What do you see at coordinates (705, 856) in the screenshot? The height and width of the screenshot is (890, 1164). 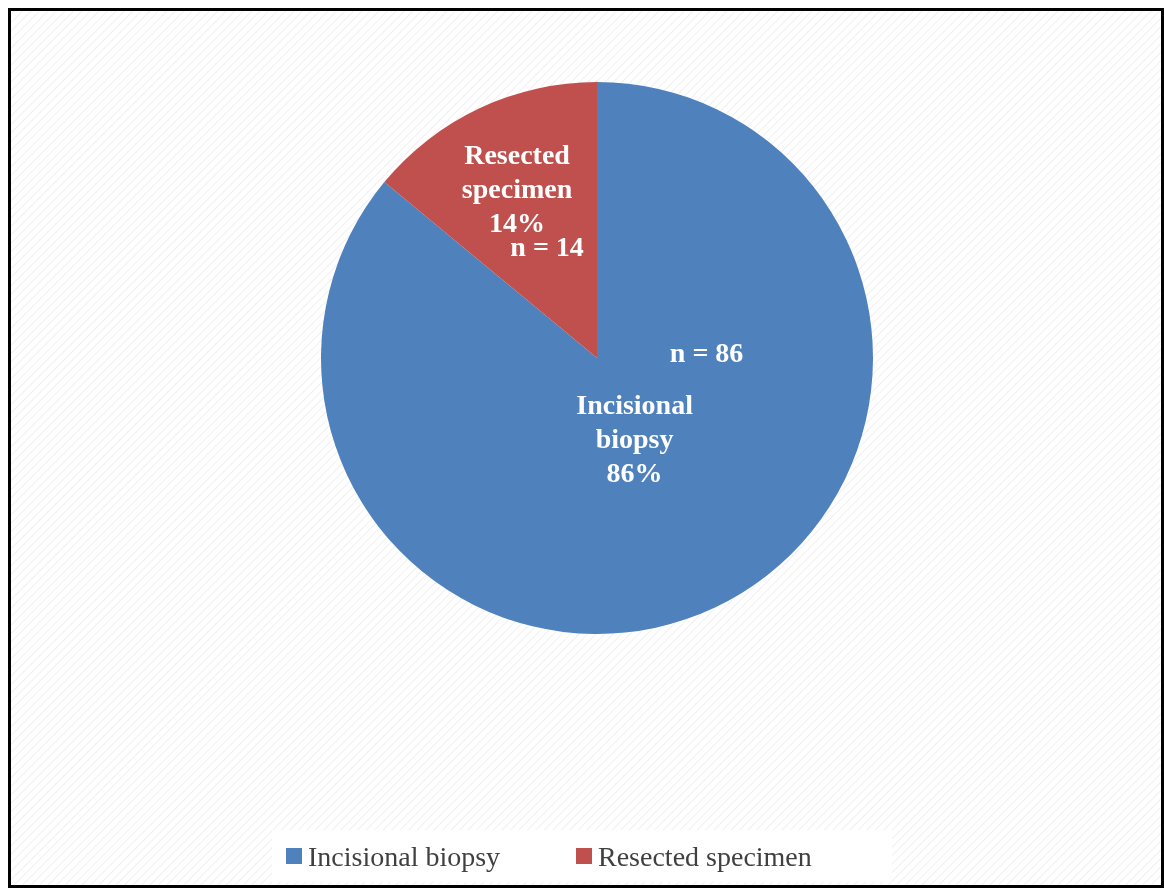 I see `legend-label: Resected specimen` at bounding box center [705, 856].